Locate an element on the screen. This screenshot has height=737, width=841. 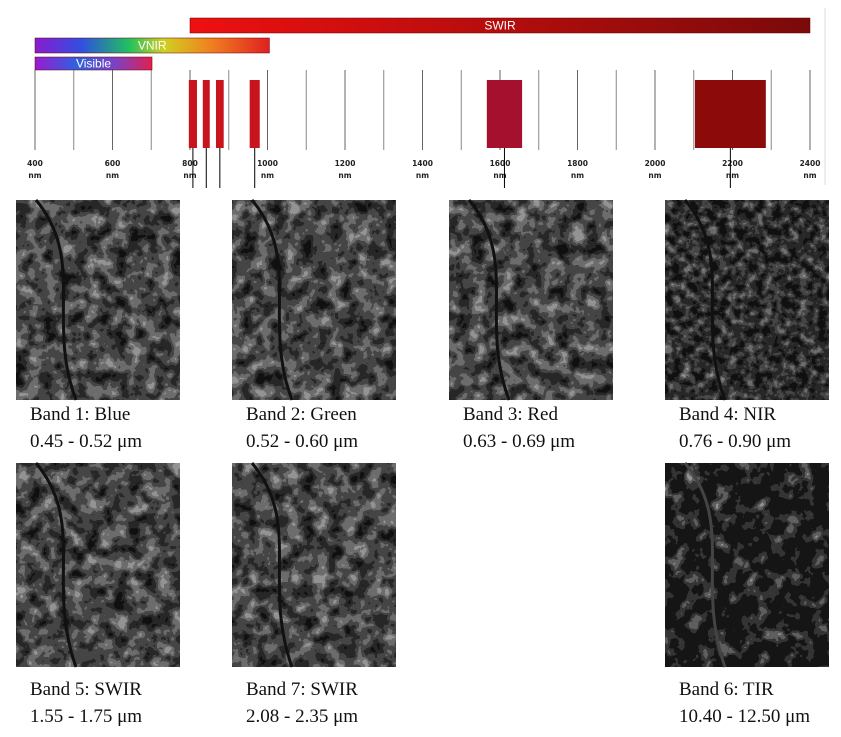
x-tick-label: 800 is located at coordinates (190, 163).